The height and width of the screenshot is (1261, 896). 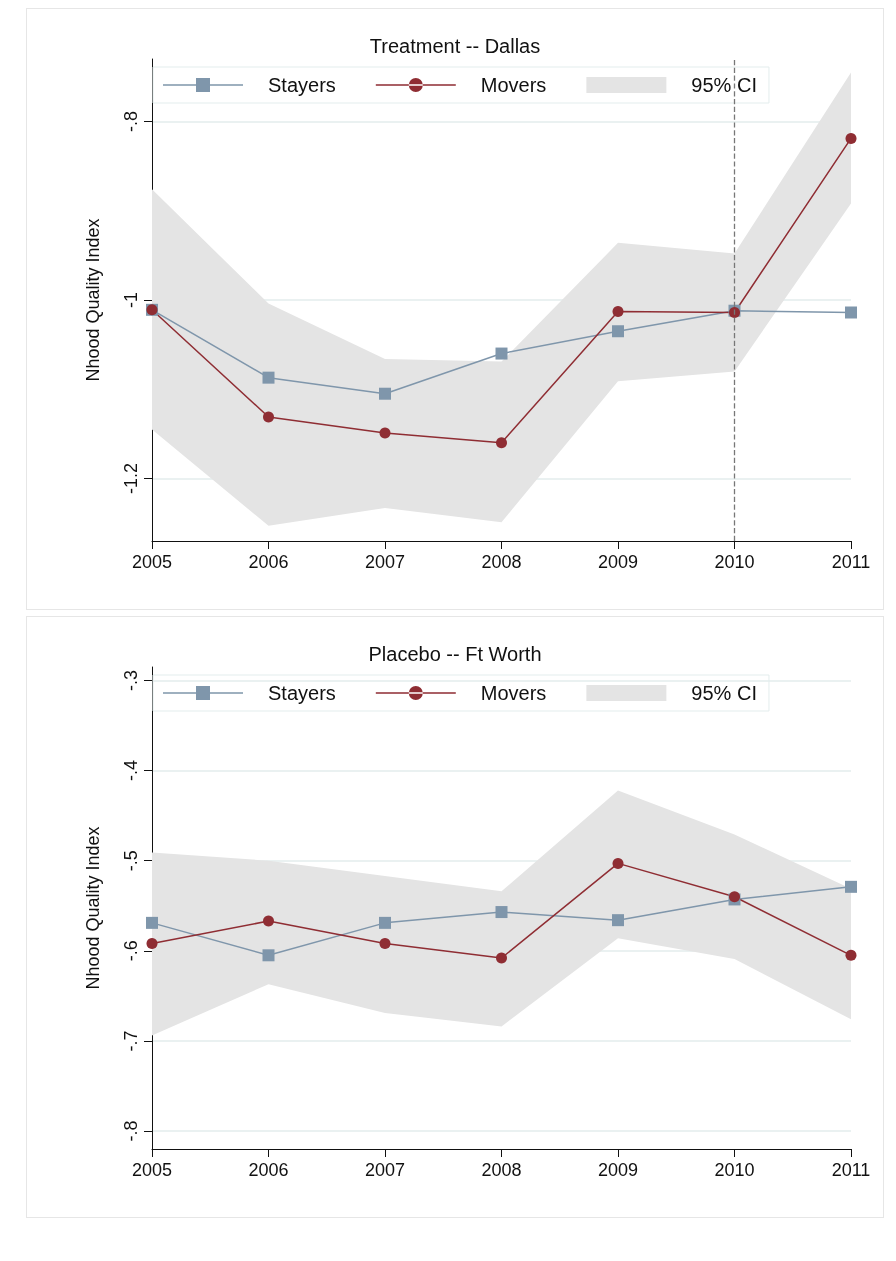 I want to click on y-tick-label: -.7, so click(x=131, y=1041).